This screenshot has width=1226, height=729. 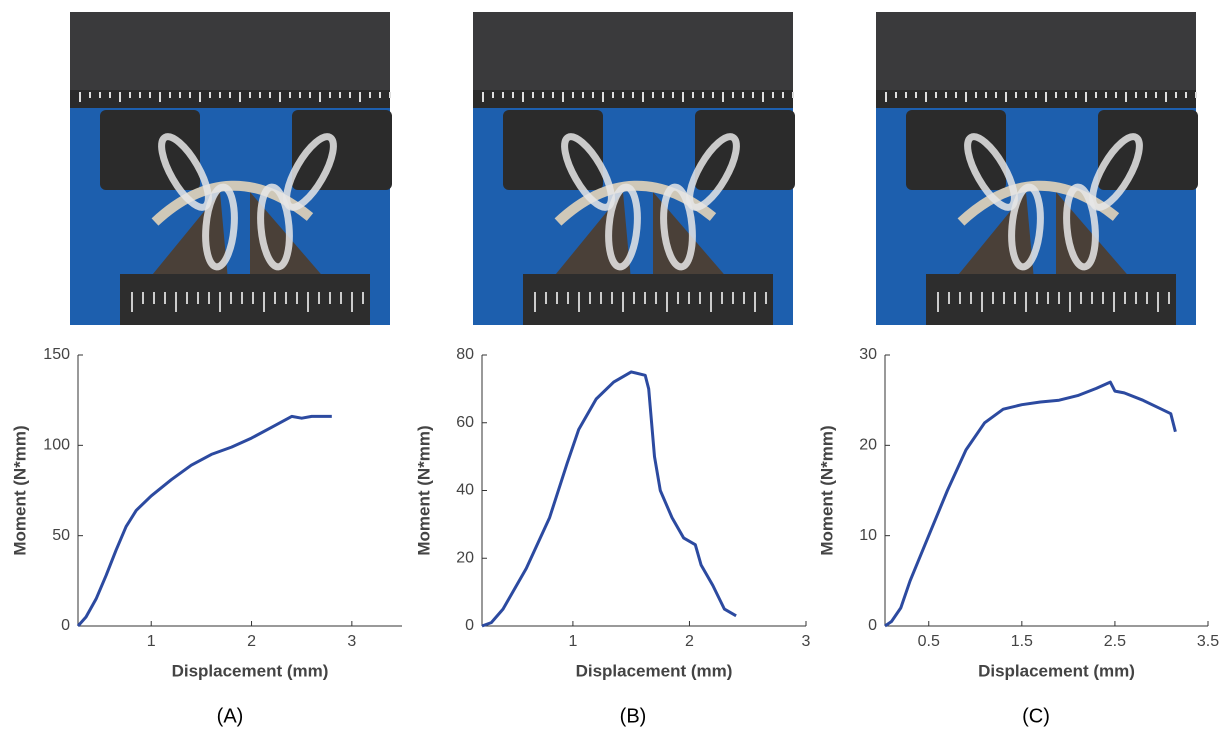 I want to click on y-tick-label: 40, so click(x=465, y=490).